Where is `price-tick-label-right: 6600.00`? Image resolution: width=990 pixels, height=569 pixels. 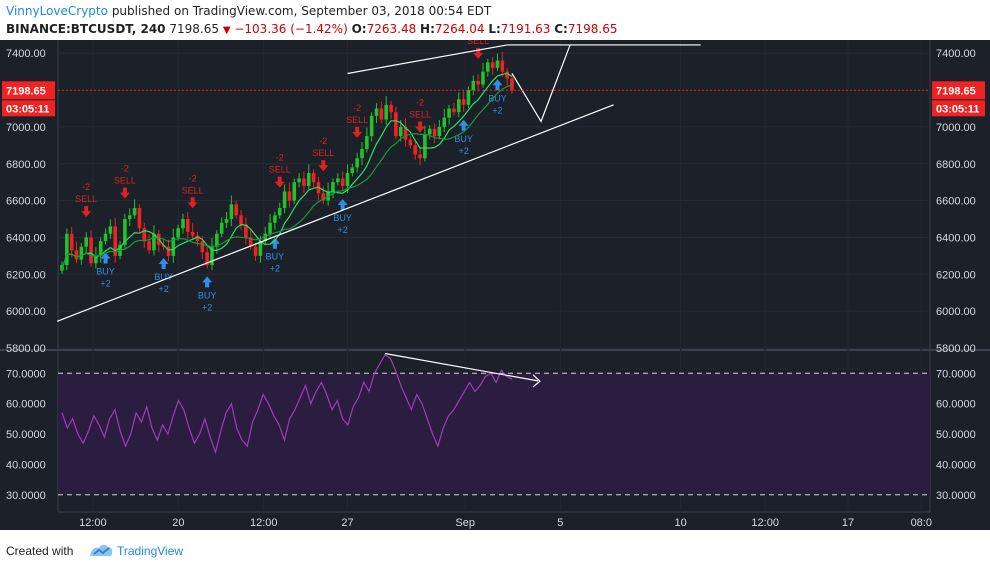 price-tick-label-right: 6600.00 is located at coordinates (956, 202).